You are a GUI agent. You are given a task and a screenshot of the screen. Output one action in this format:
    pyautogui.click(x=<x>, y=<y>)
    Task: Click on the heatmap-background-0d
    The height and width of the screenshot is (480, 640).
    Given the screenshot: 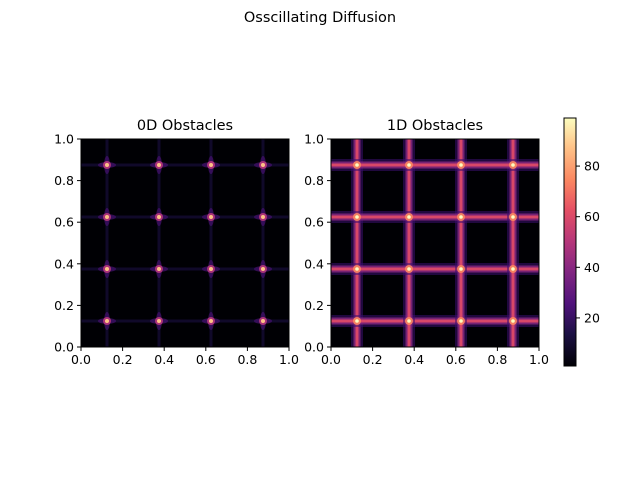 What is the action you would take?
    pyautogui.click(x=185, y=243)
    